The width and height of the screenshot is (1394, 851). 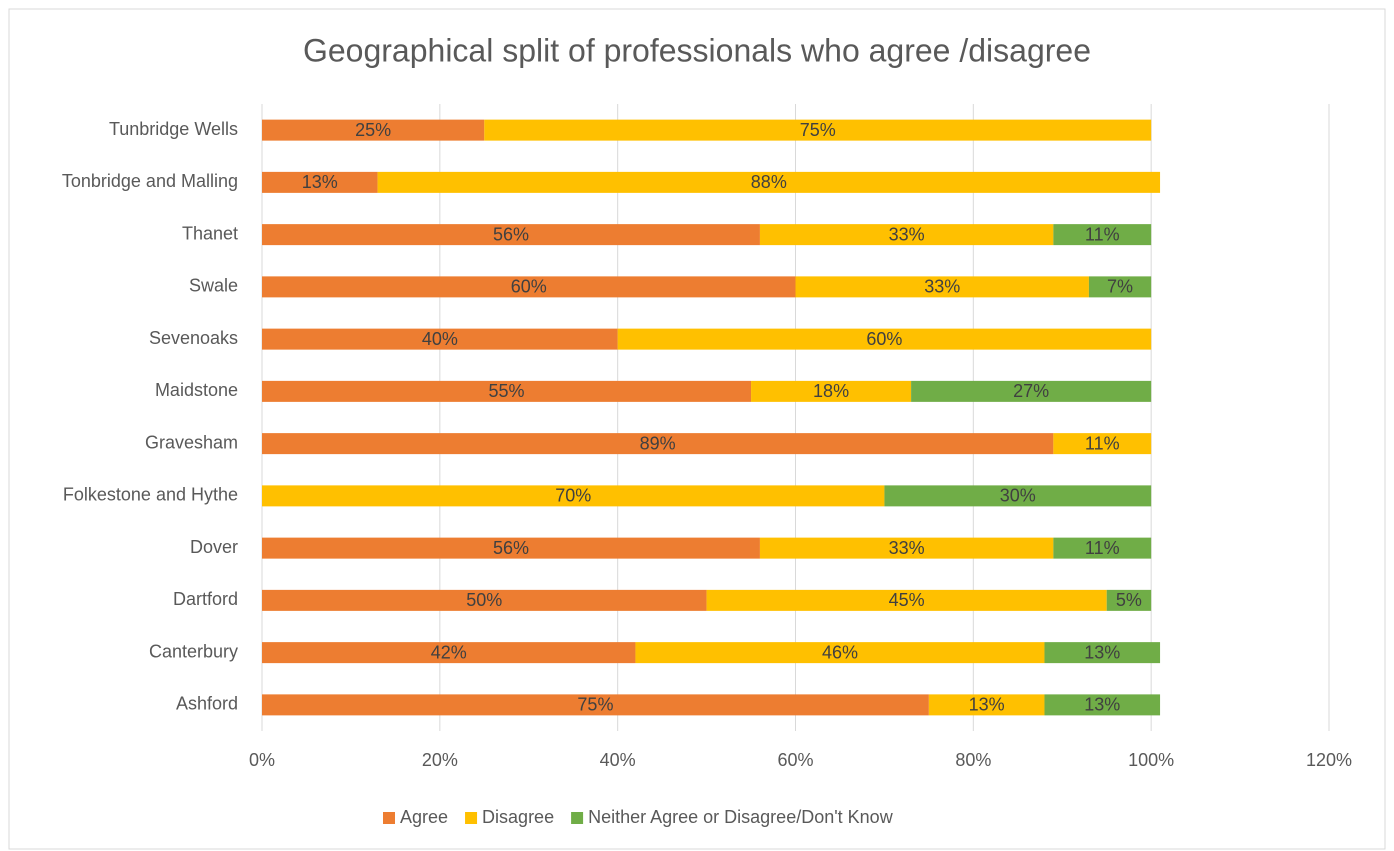 I want to click on data-label: 7%, so click(x=1120, y=287).